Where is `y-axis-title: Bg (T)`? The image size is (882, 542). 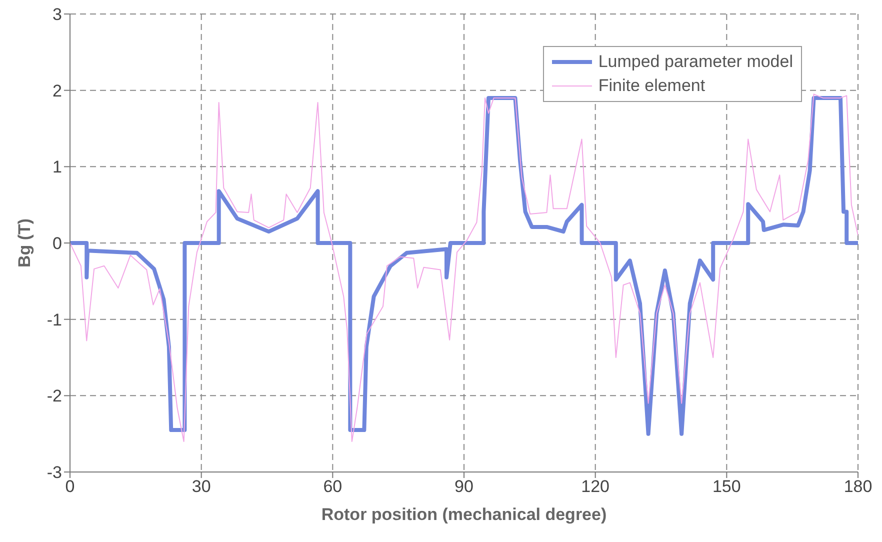
y-axis-title: Bg (T) is located at coordinates (24, 243).